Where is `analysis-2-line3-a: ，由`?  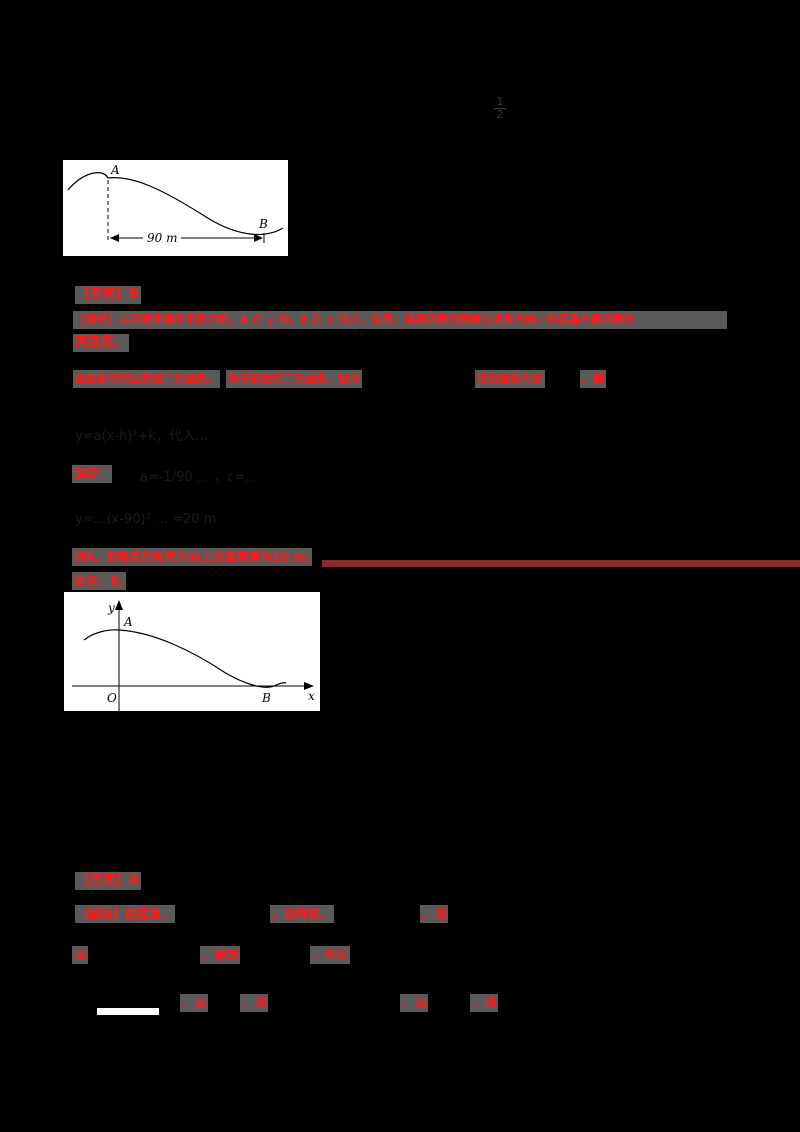
analysis-2-line3-a: ，由 is located at coordinates (194, 1003).